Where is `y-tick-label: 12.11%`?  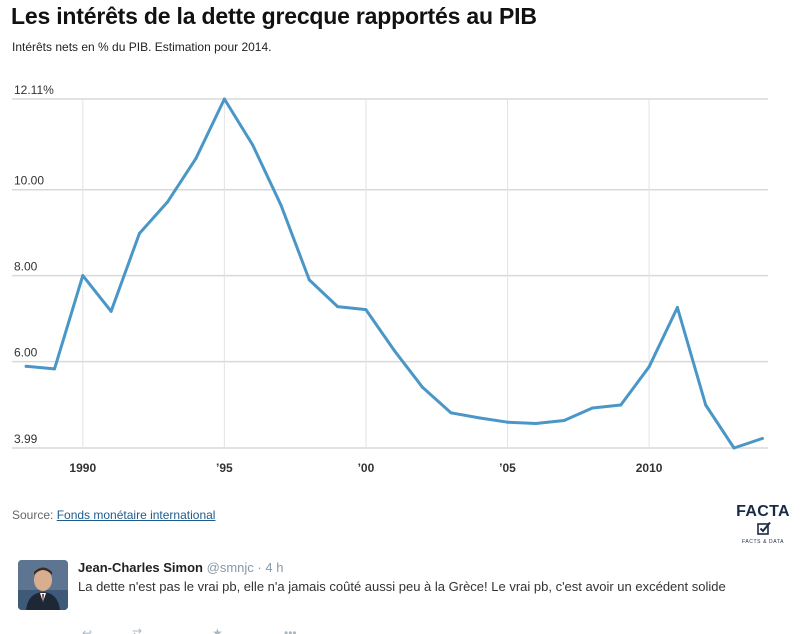 y-tick-label: 12.11% is located at coordinates (34, 90).